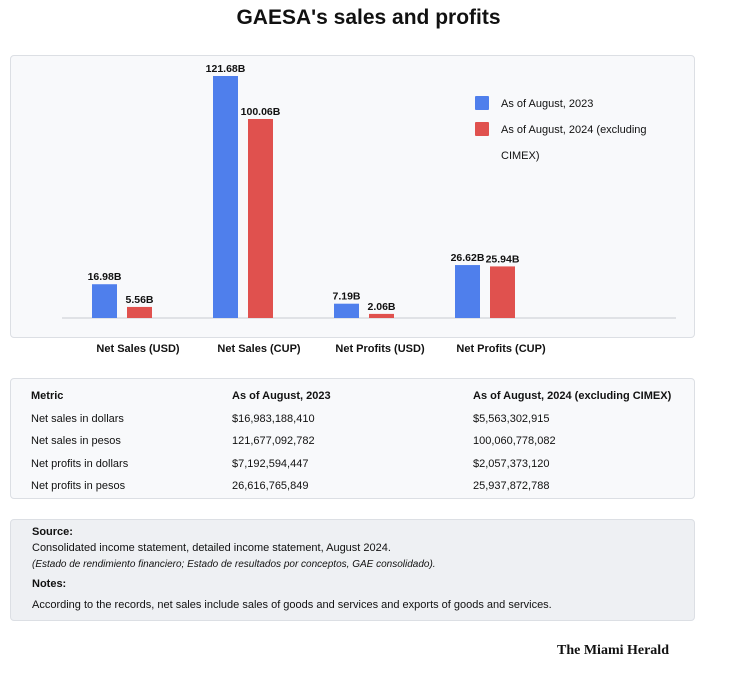 The image size is (737, 677). I want to click on category-label: Net Sales (CUP), so click(259, 349).